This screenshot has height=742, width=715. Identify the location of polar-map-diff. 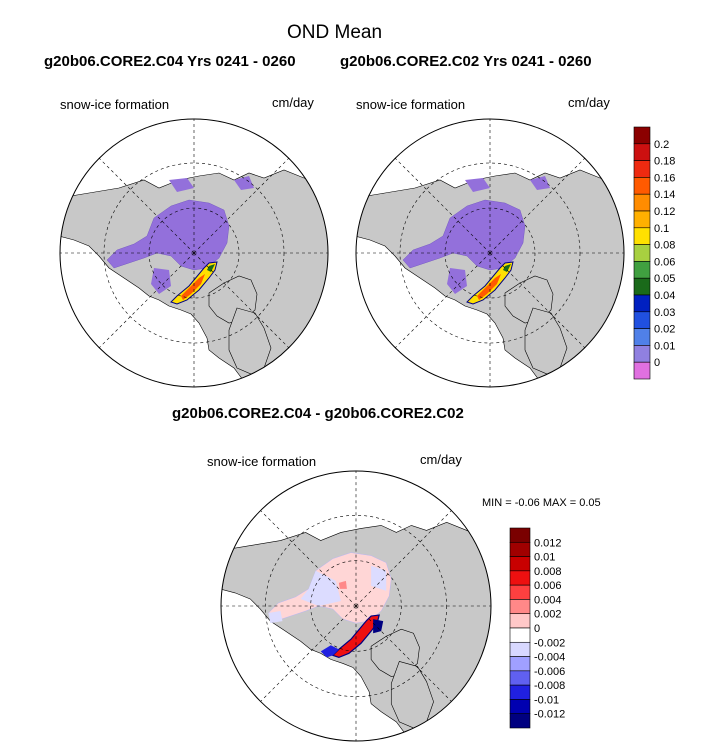
(356, 606).